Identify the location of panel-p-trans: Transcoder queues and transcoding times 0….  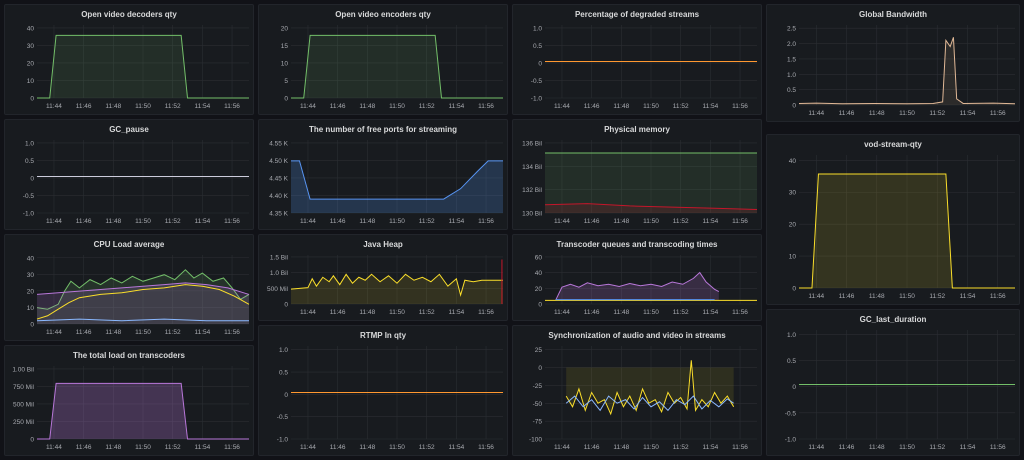
(637, 277).